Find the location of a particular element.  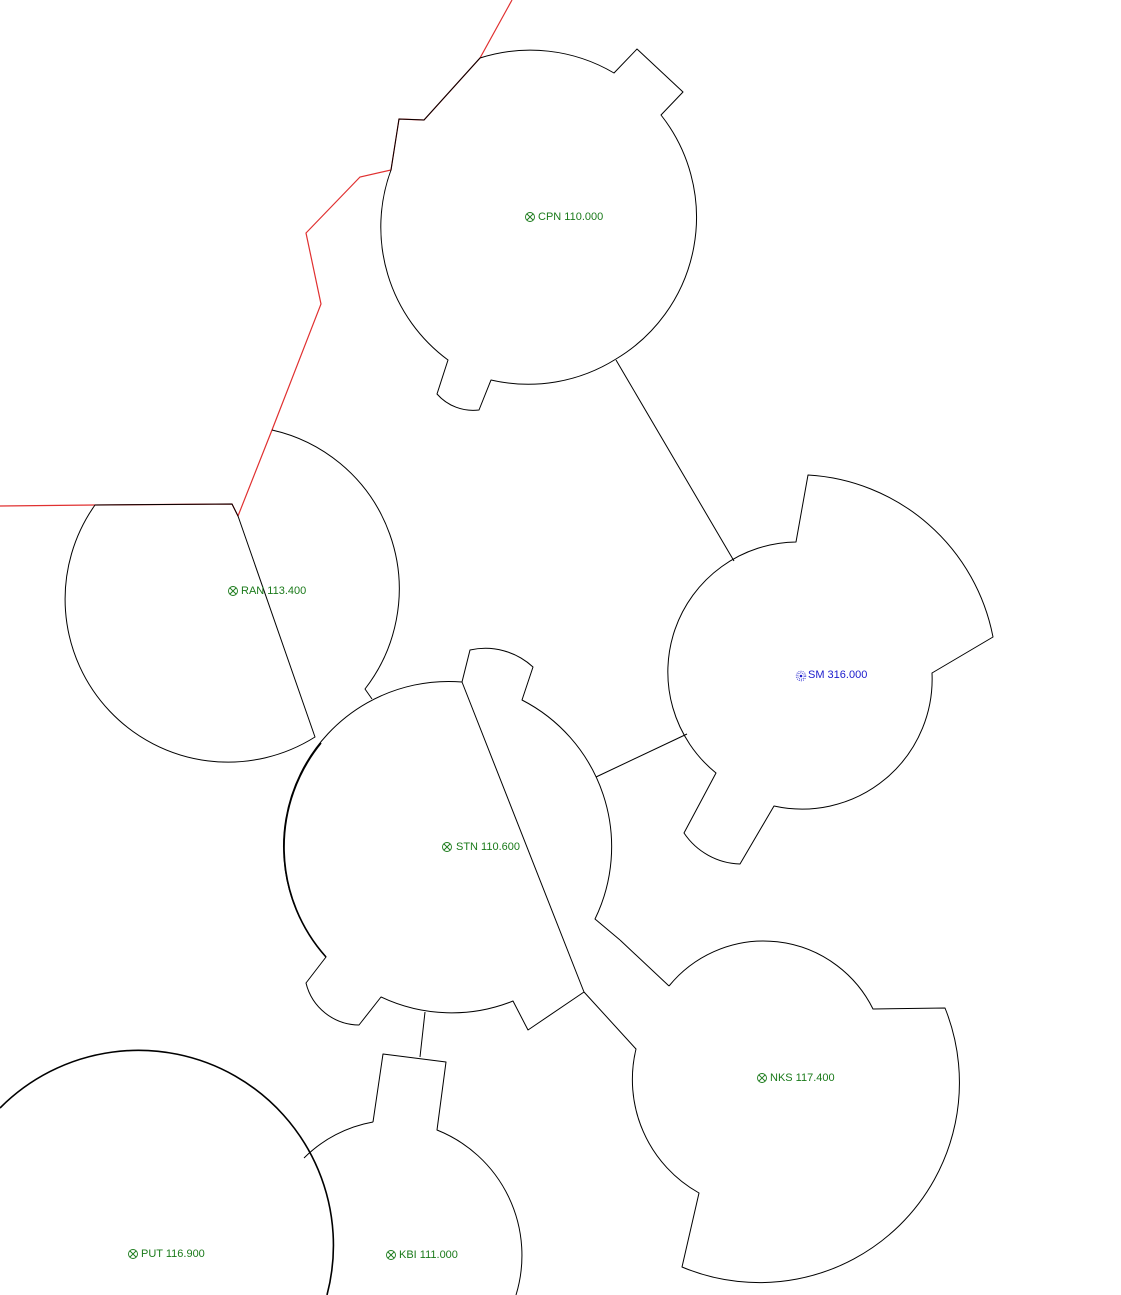

station-label-cpn: CPN 110.000 is located at coordinates (570, 217).